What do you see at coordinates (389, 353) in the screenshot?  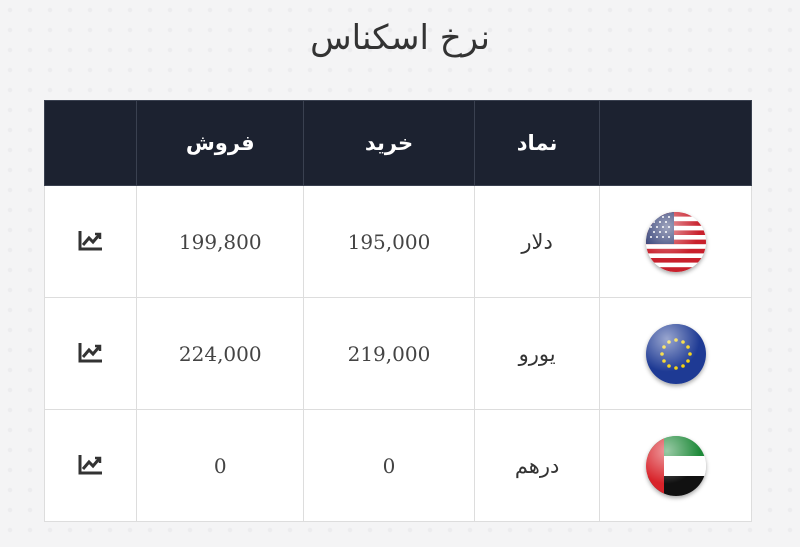 I see `buy-price: 219,000` at bounding box center [389, 353].